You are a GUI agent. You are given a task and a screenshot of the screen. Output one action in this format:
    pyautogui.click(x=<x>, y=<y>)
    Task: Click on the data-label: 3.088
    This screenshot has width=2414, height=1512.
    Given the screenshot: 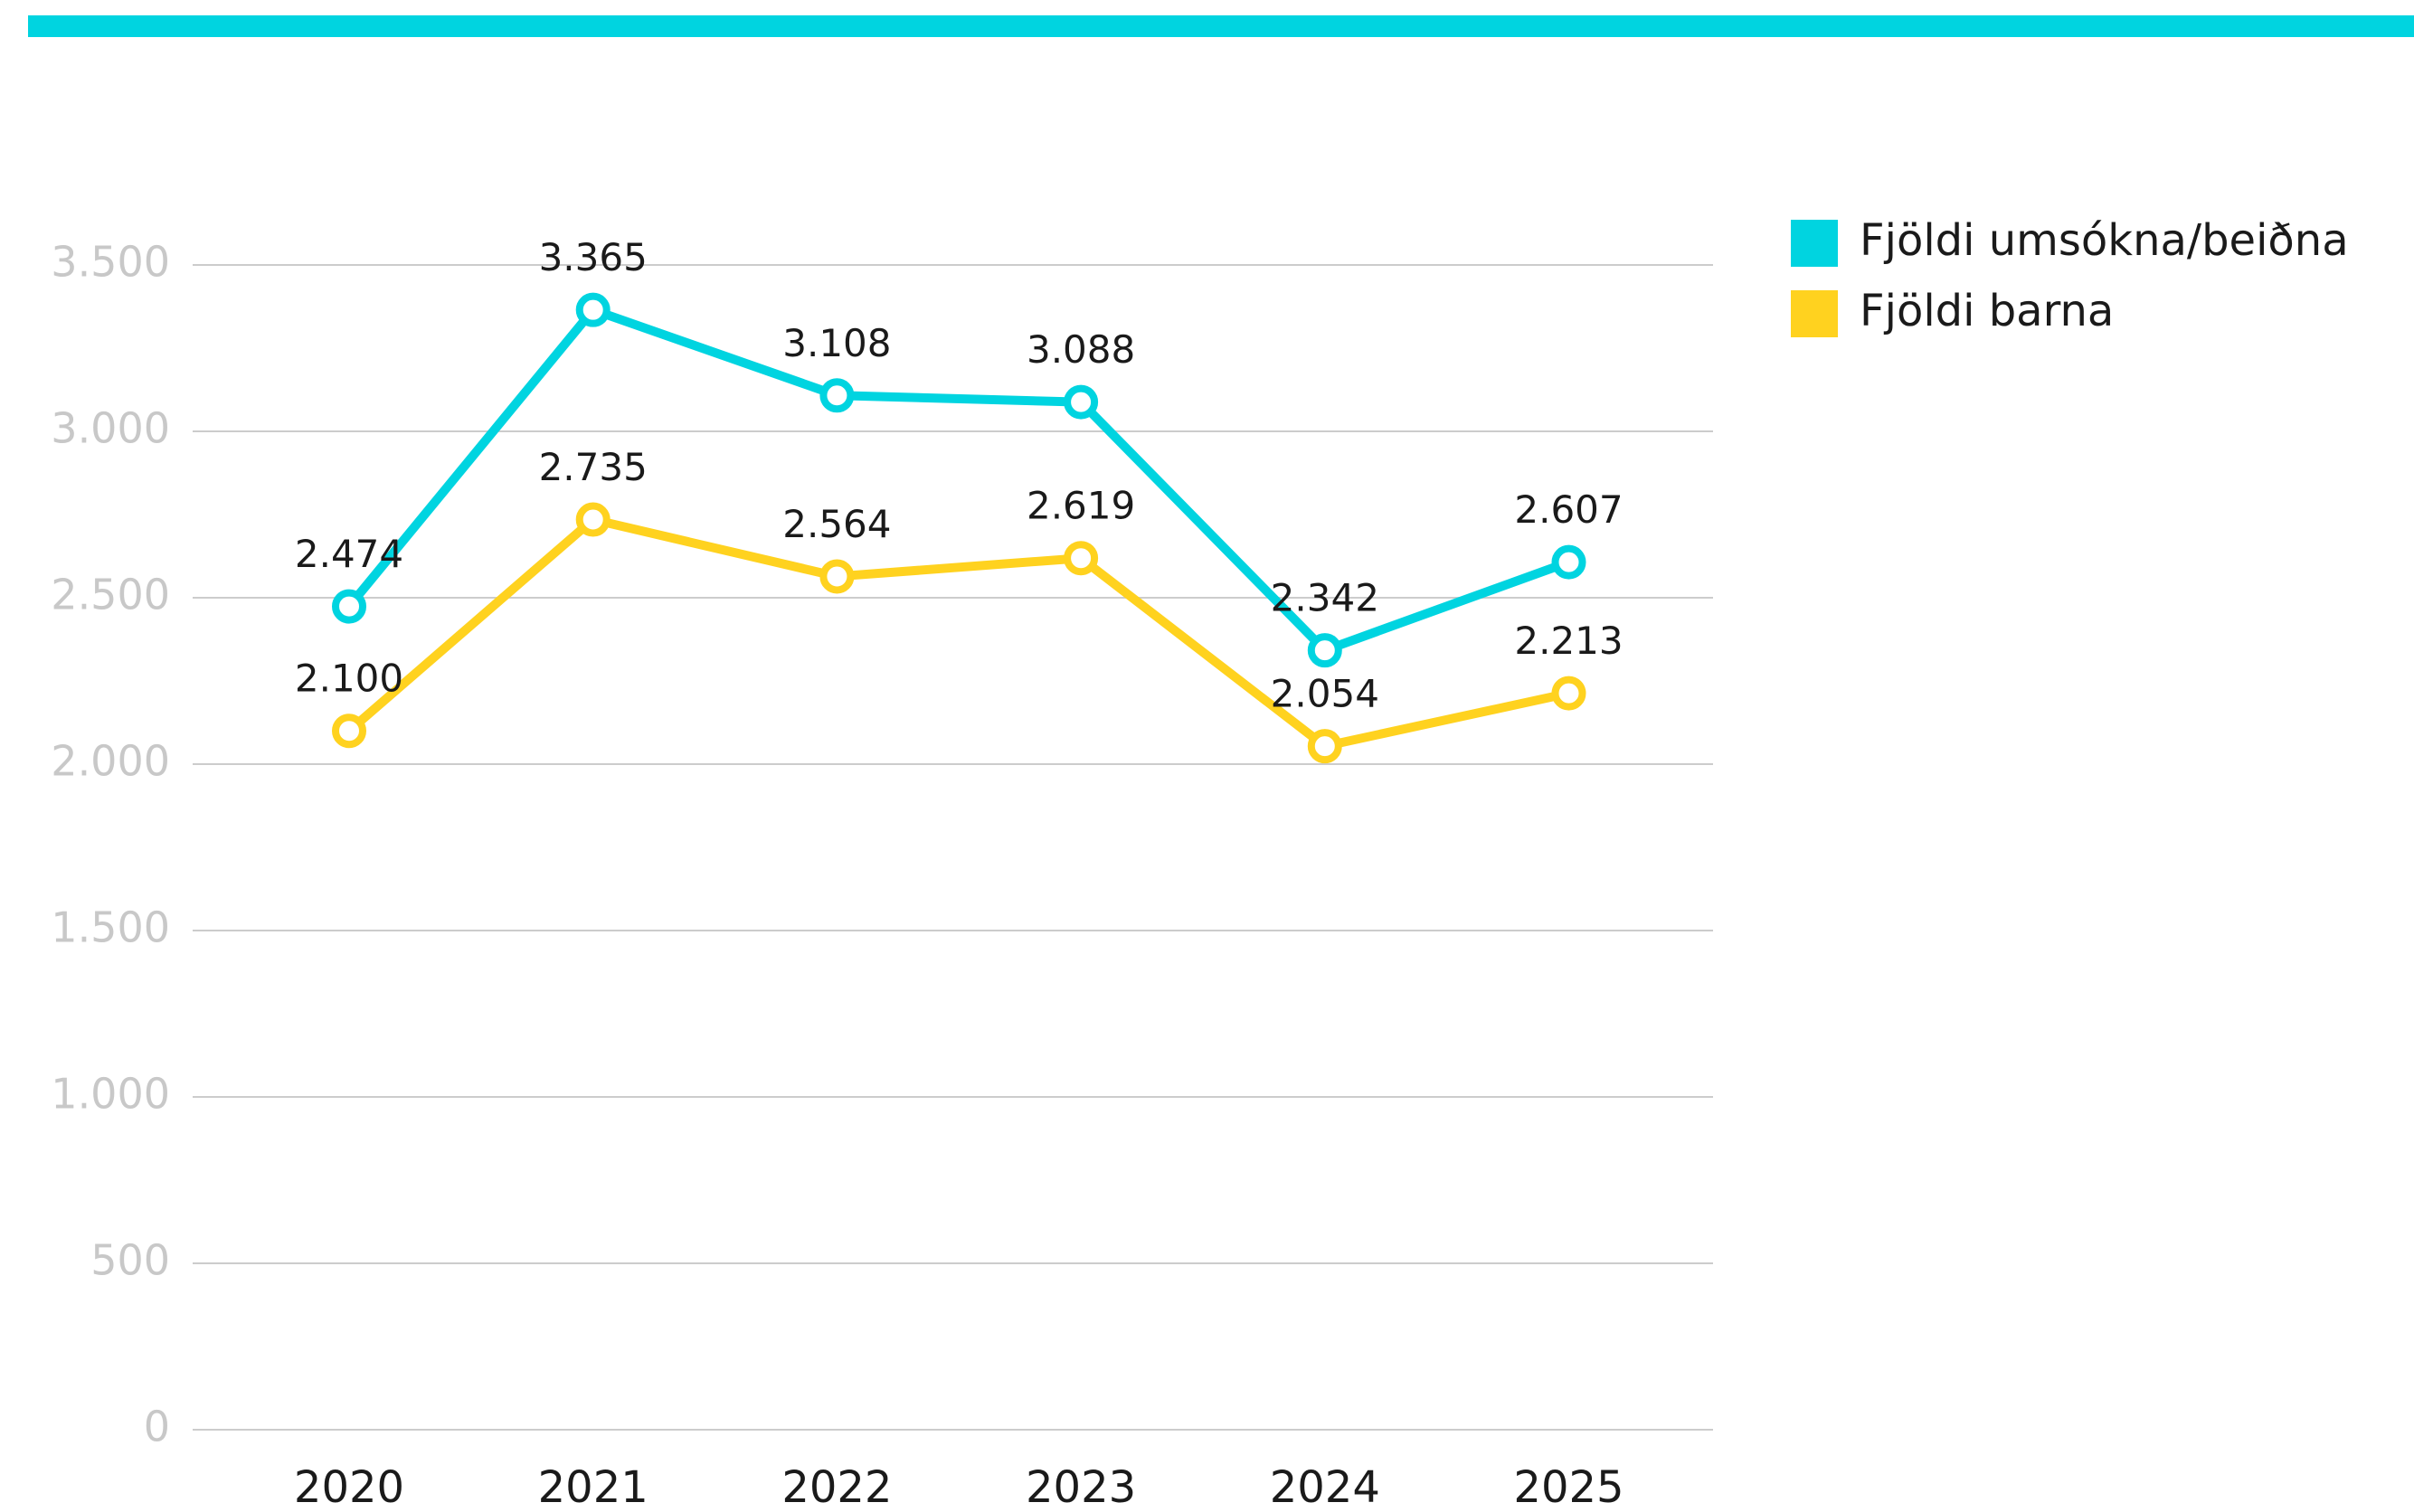 What is the action you would take?
    pyautogui.click(x=1081, y=349)
    